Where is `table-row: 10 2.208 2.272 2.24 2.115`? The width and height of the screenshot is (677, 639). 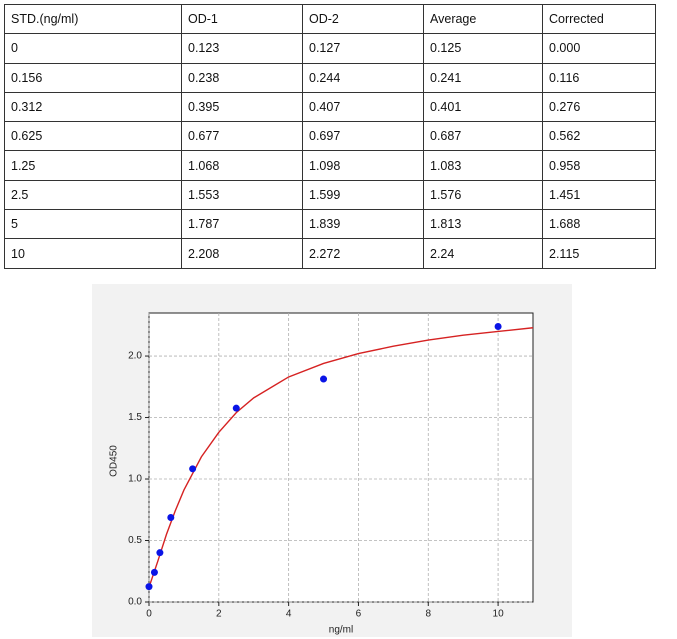
table-row: 10 2.208 2.272 2.24 2.115 is located at coordinates (330, 253).